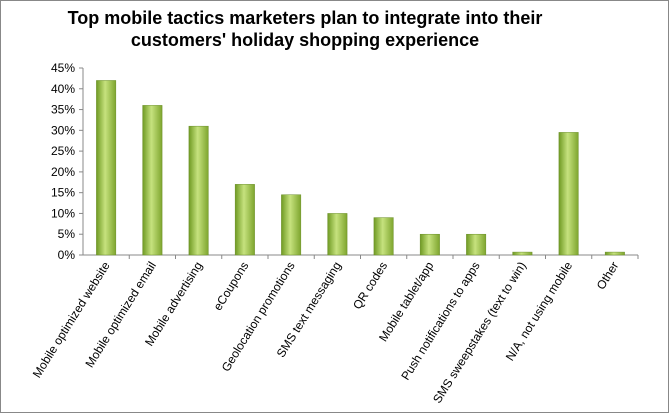 This screenshot has height=413, width=669. What do you see at coordinates (63, 110) in the screenshot?
I see `y-tick-label: 35%` at bounding box center [63, 110].